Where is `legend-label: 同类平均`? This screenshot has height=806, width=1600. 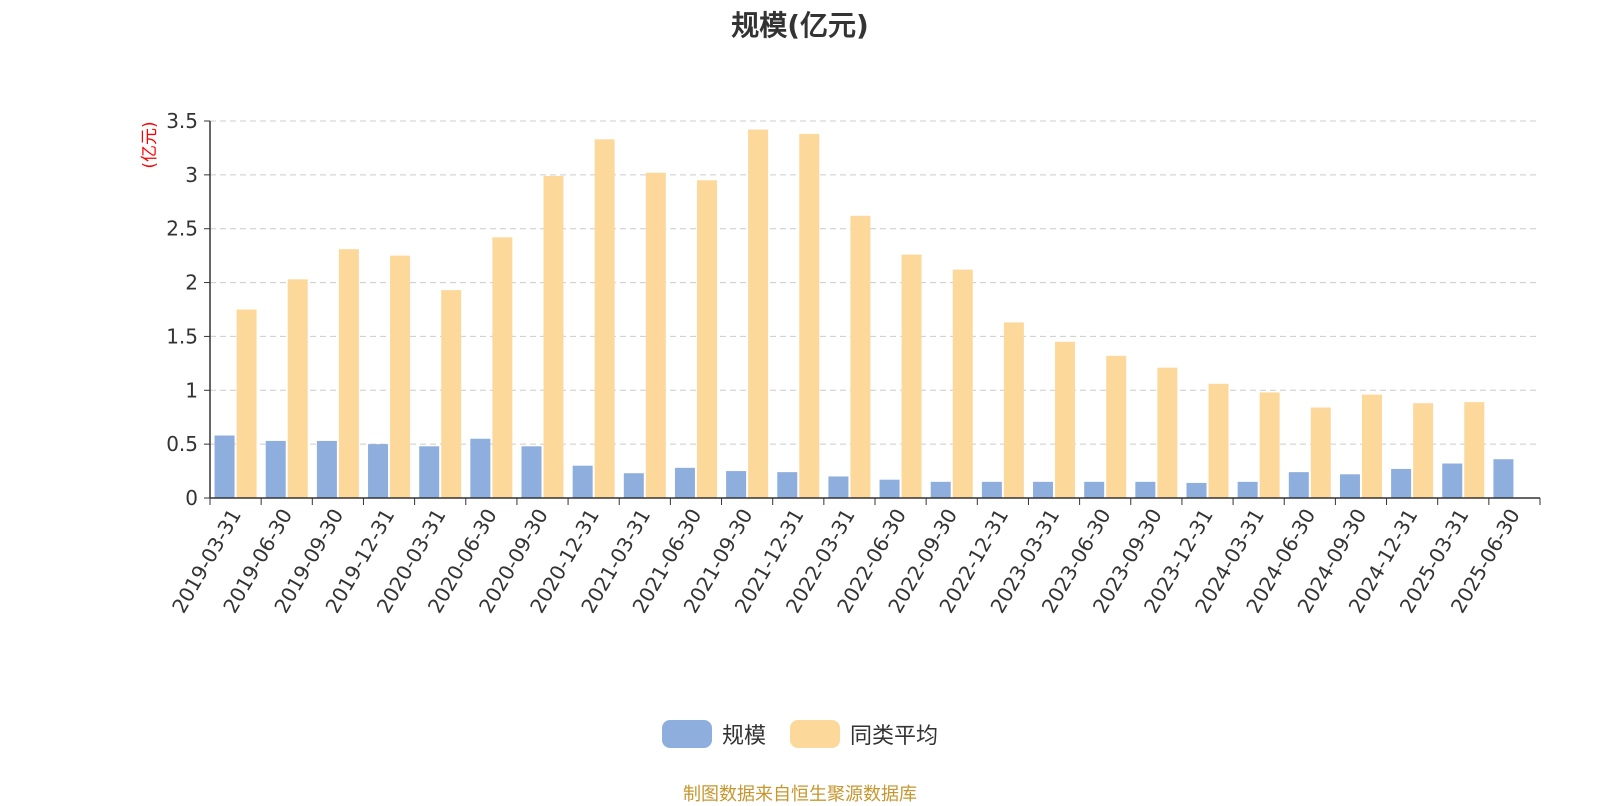
legend-label: 同类平均 is located at coordinates (894, 736).